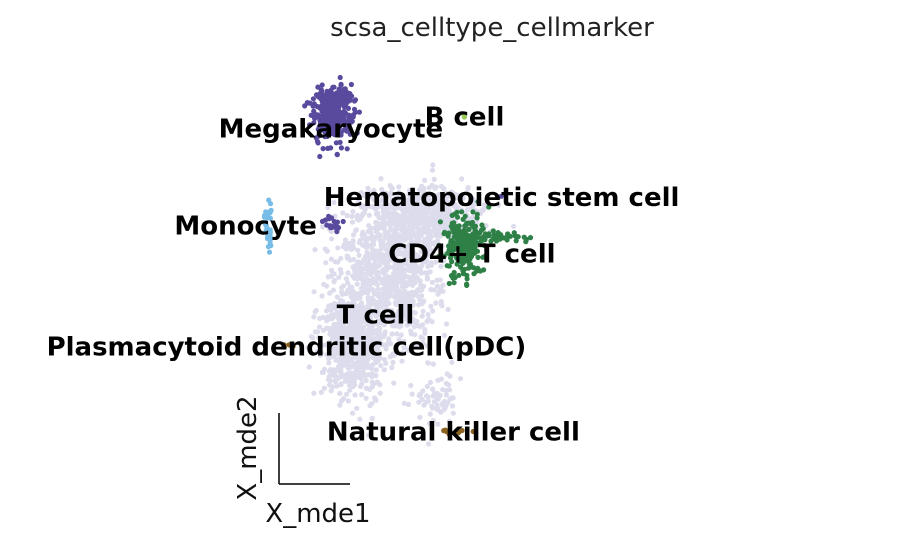  Describe the element at coordinates (376, 315) in the screenshot. I see `cluster-label-t-cell: T cell` at that location.